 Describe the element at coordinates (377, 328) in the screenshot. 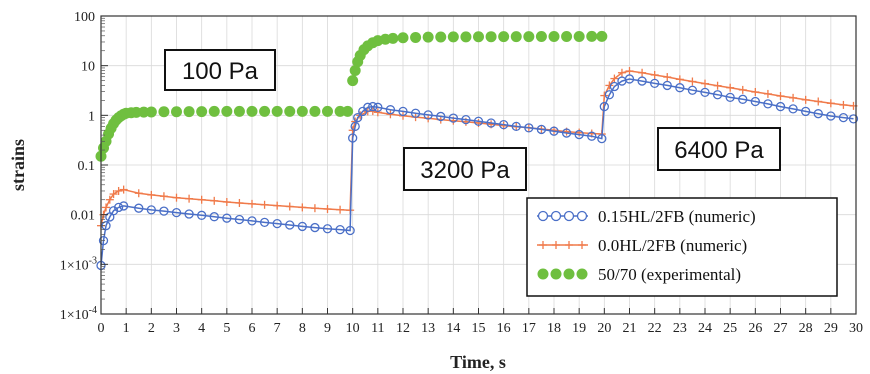

I see `x-tick-label: 11` at that location.